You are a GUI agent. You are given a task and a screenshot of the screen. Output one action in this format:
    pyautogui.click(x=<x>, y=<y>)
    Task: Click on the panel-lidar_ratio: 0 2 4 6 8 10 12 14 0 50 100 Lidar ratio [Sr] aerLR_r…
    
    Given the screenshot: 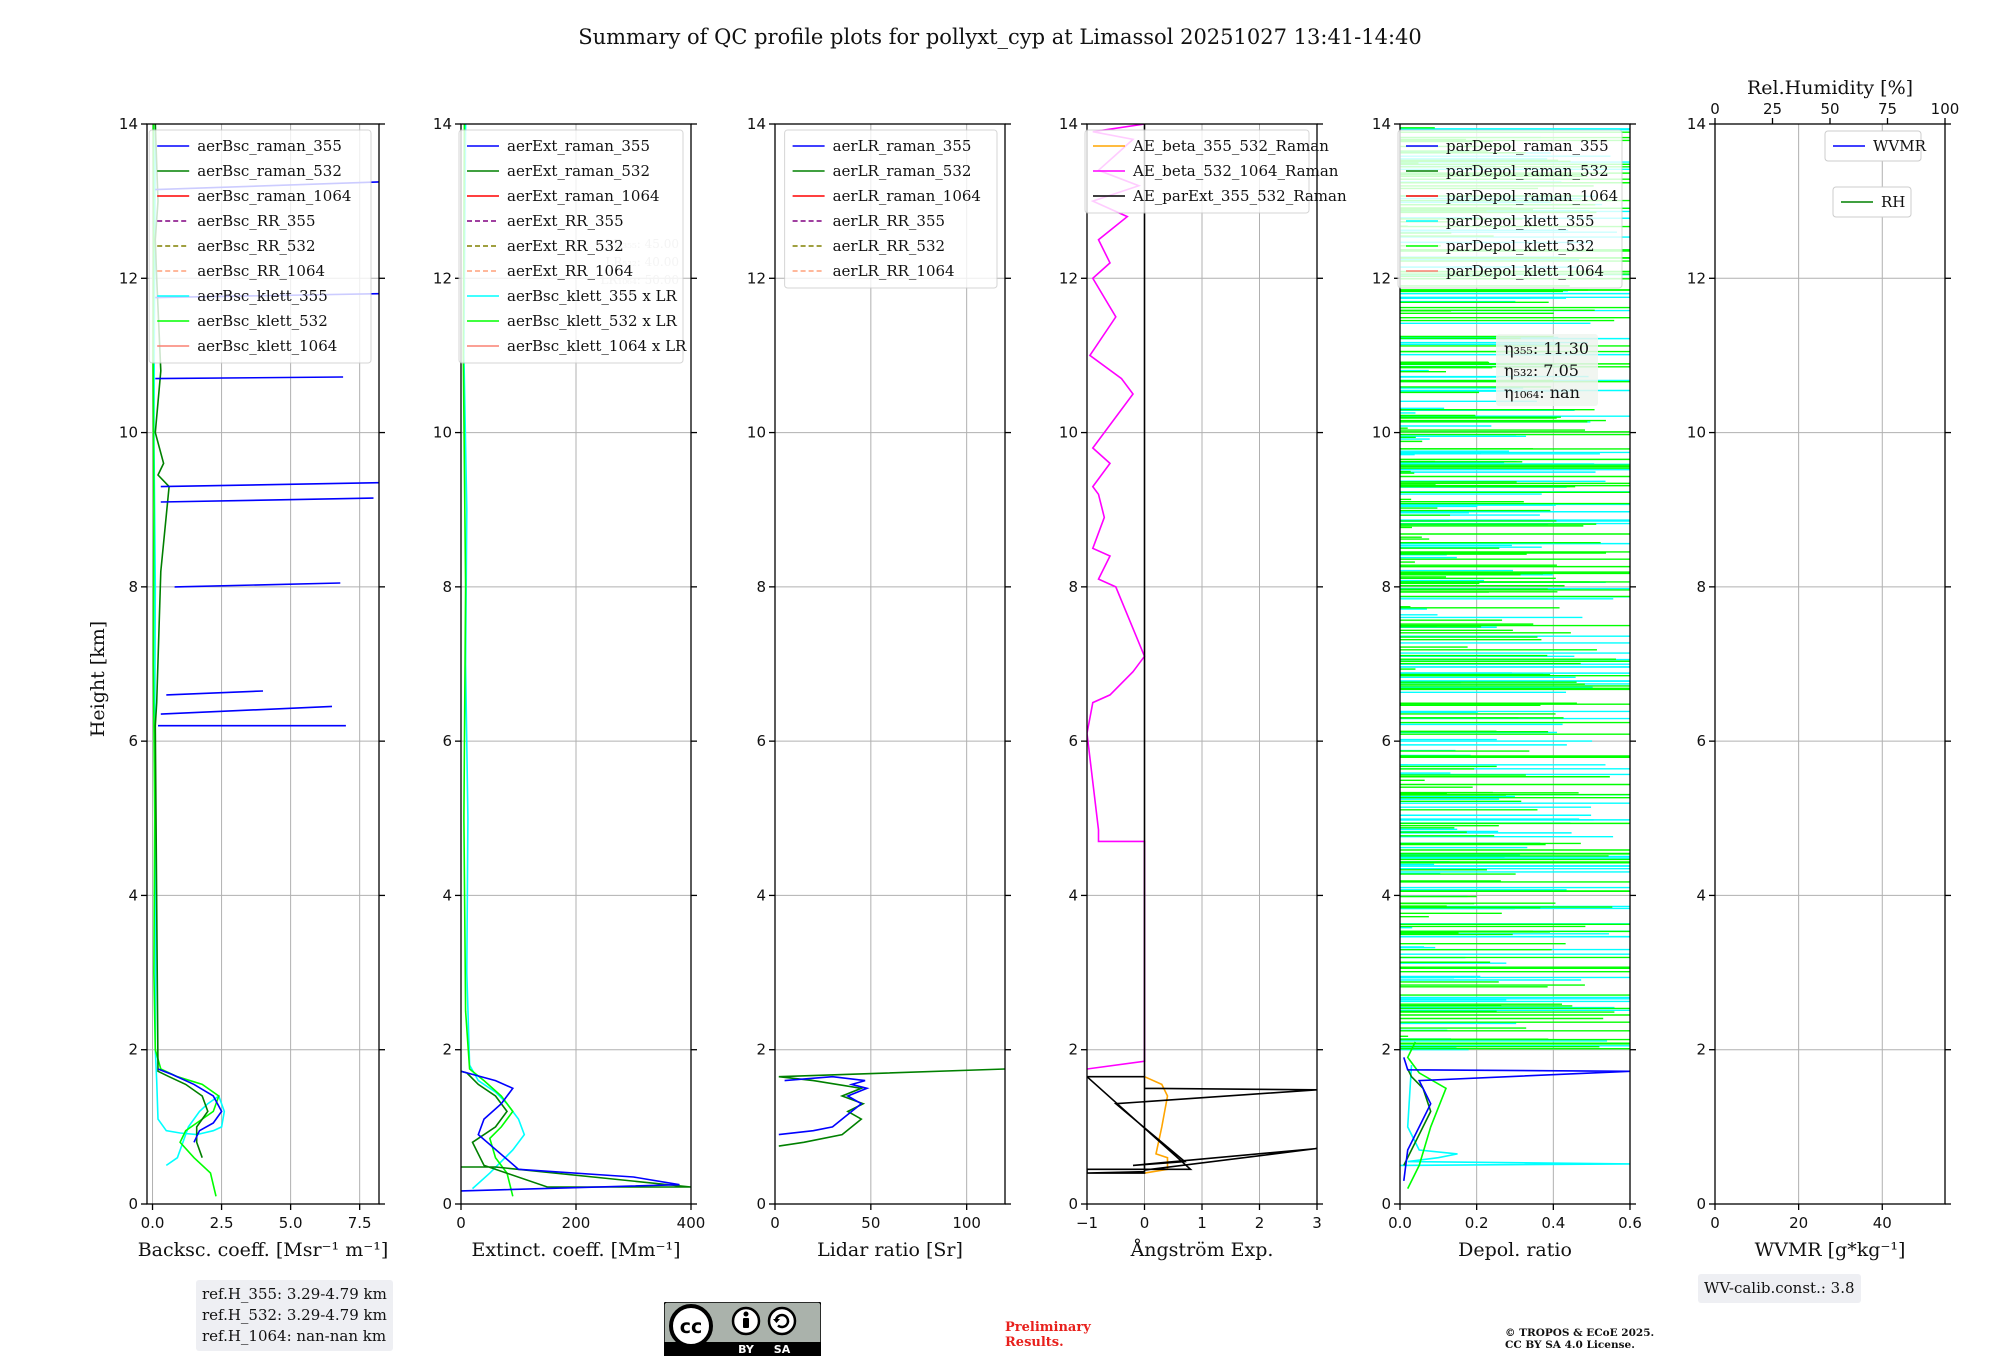 What is the action you would take?
    pyautogui.click(x=879, y=688)
    